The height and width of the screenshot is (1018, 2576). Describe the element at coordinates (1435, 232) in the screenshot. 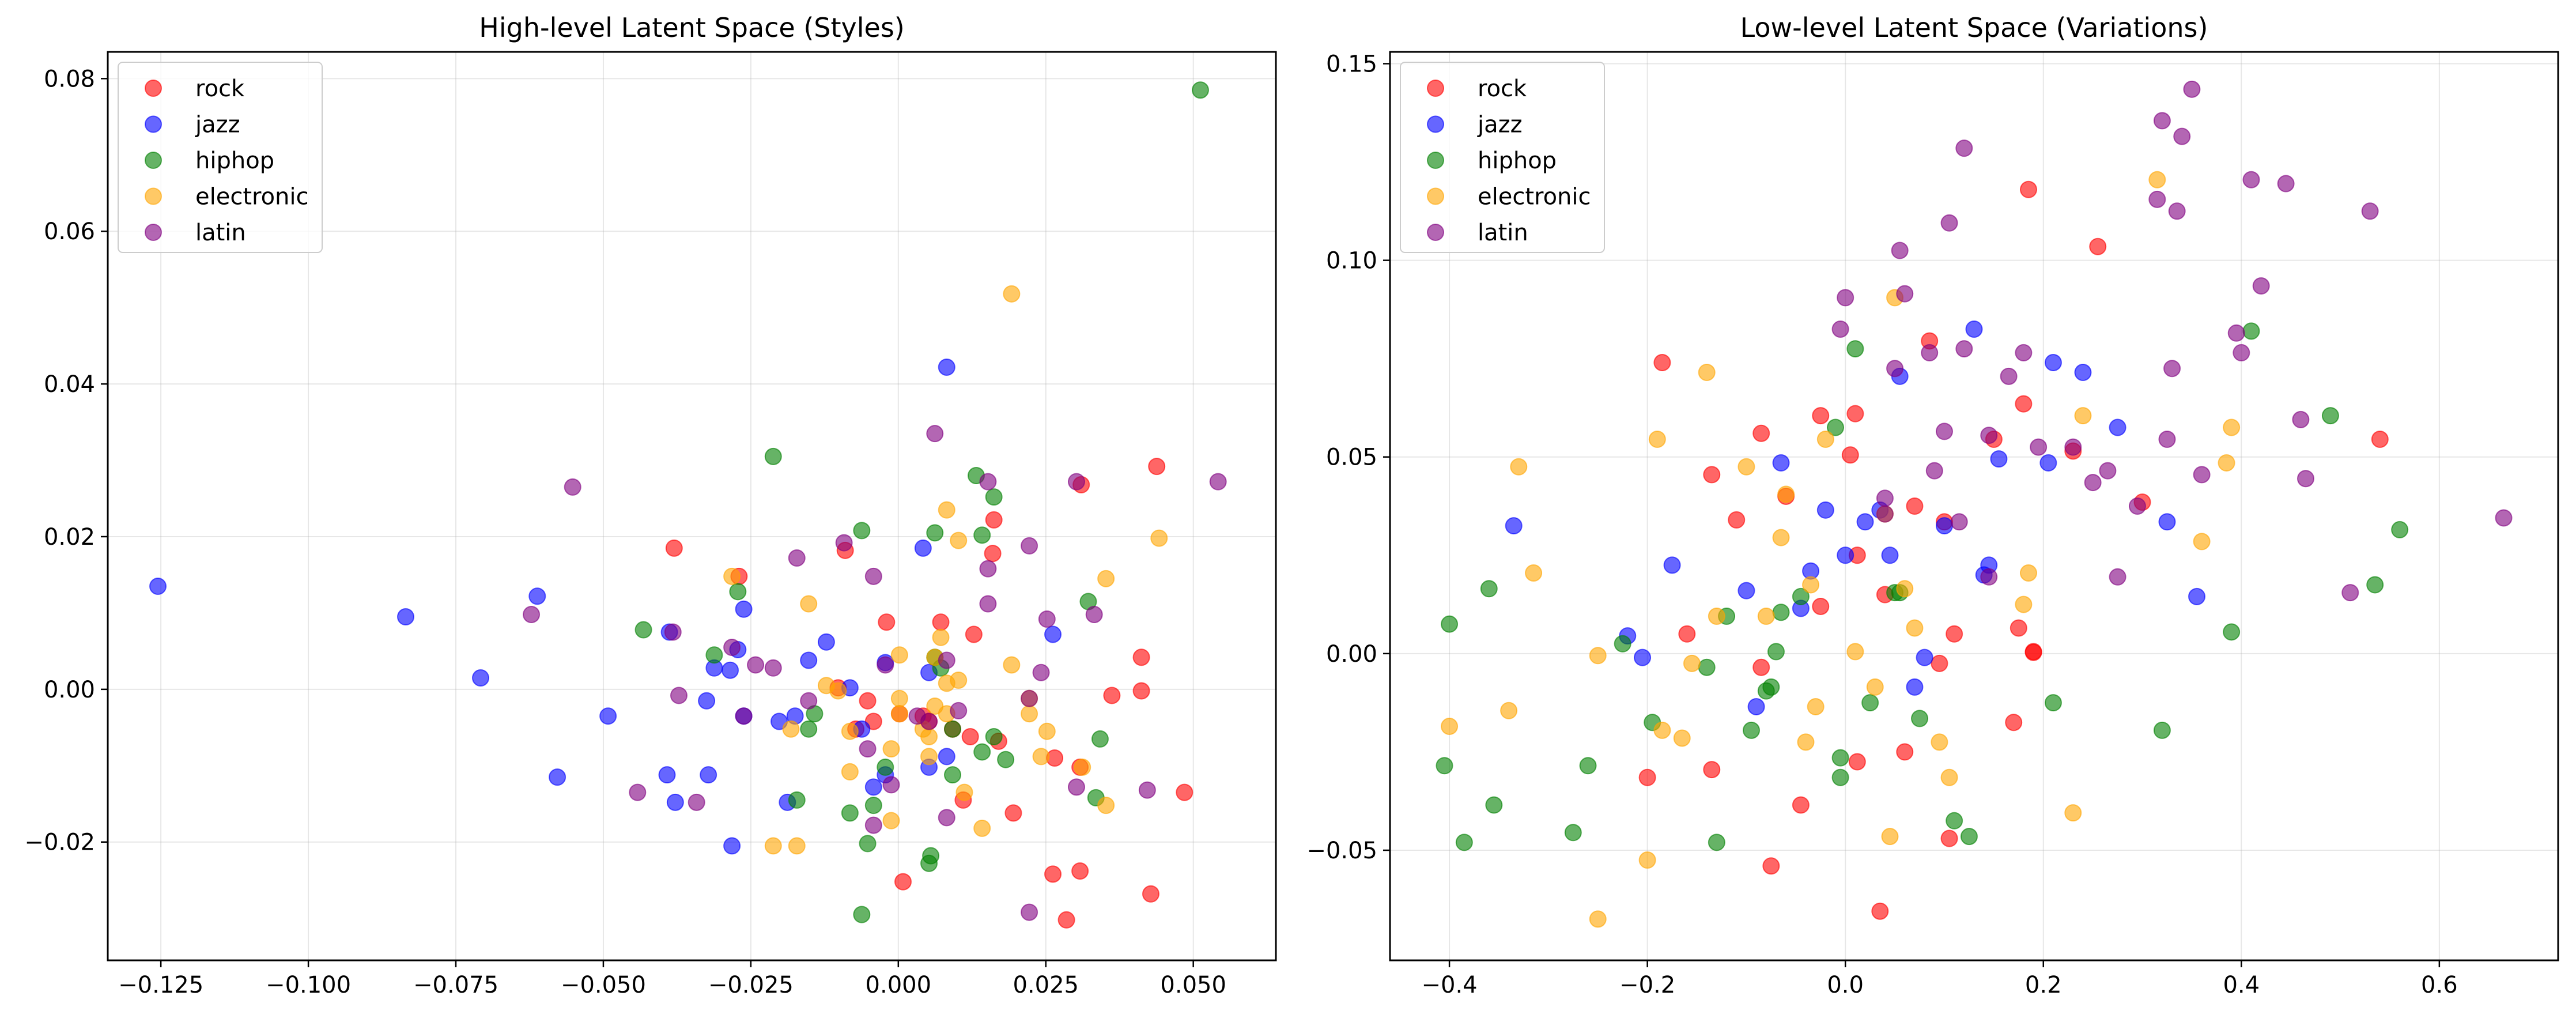

I see `legend-marker-latin` at that location.